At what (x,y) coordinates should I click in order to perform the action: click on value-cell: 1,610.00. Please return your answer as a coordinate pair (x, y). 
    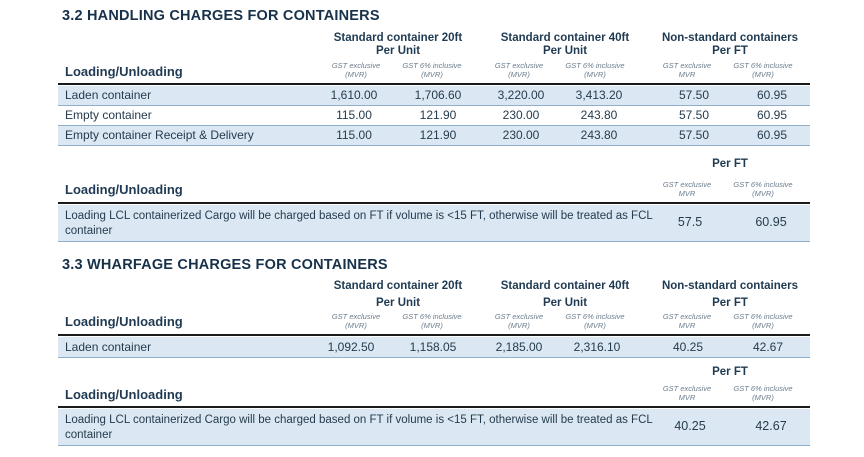
    Looking at the image, I should click on (354, 95).